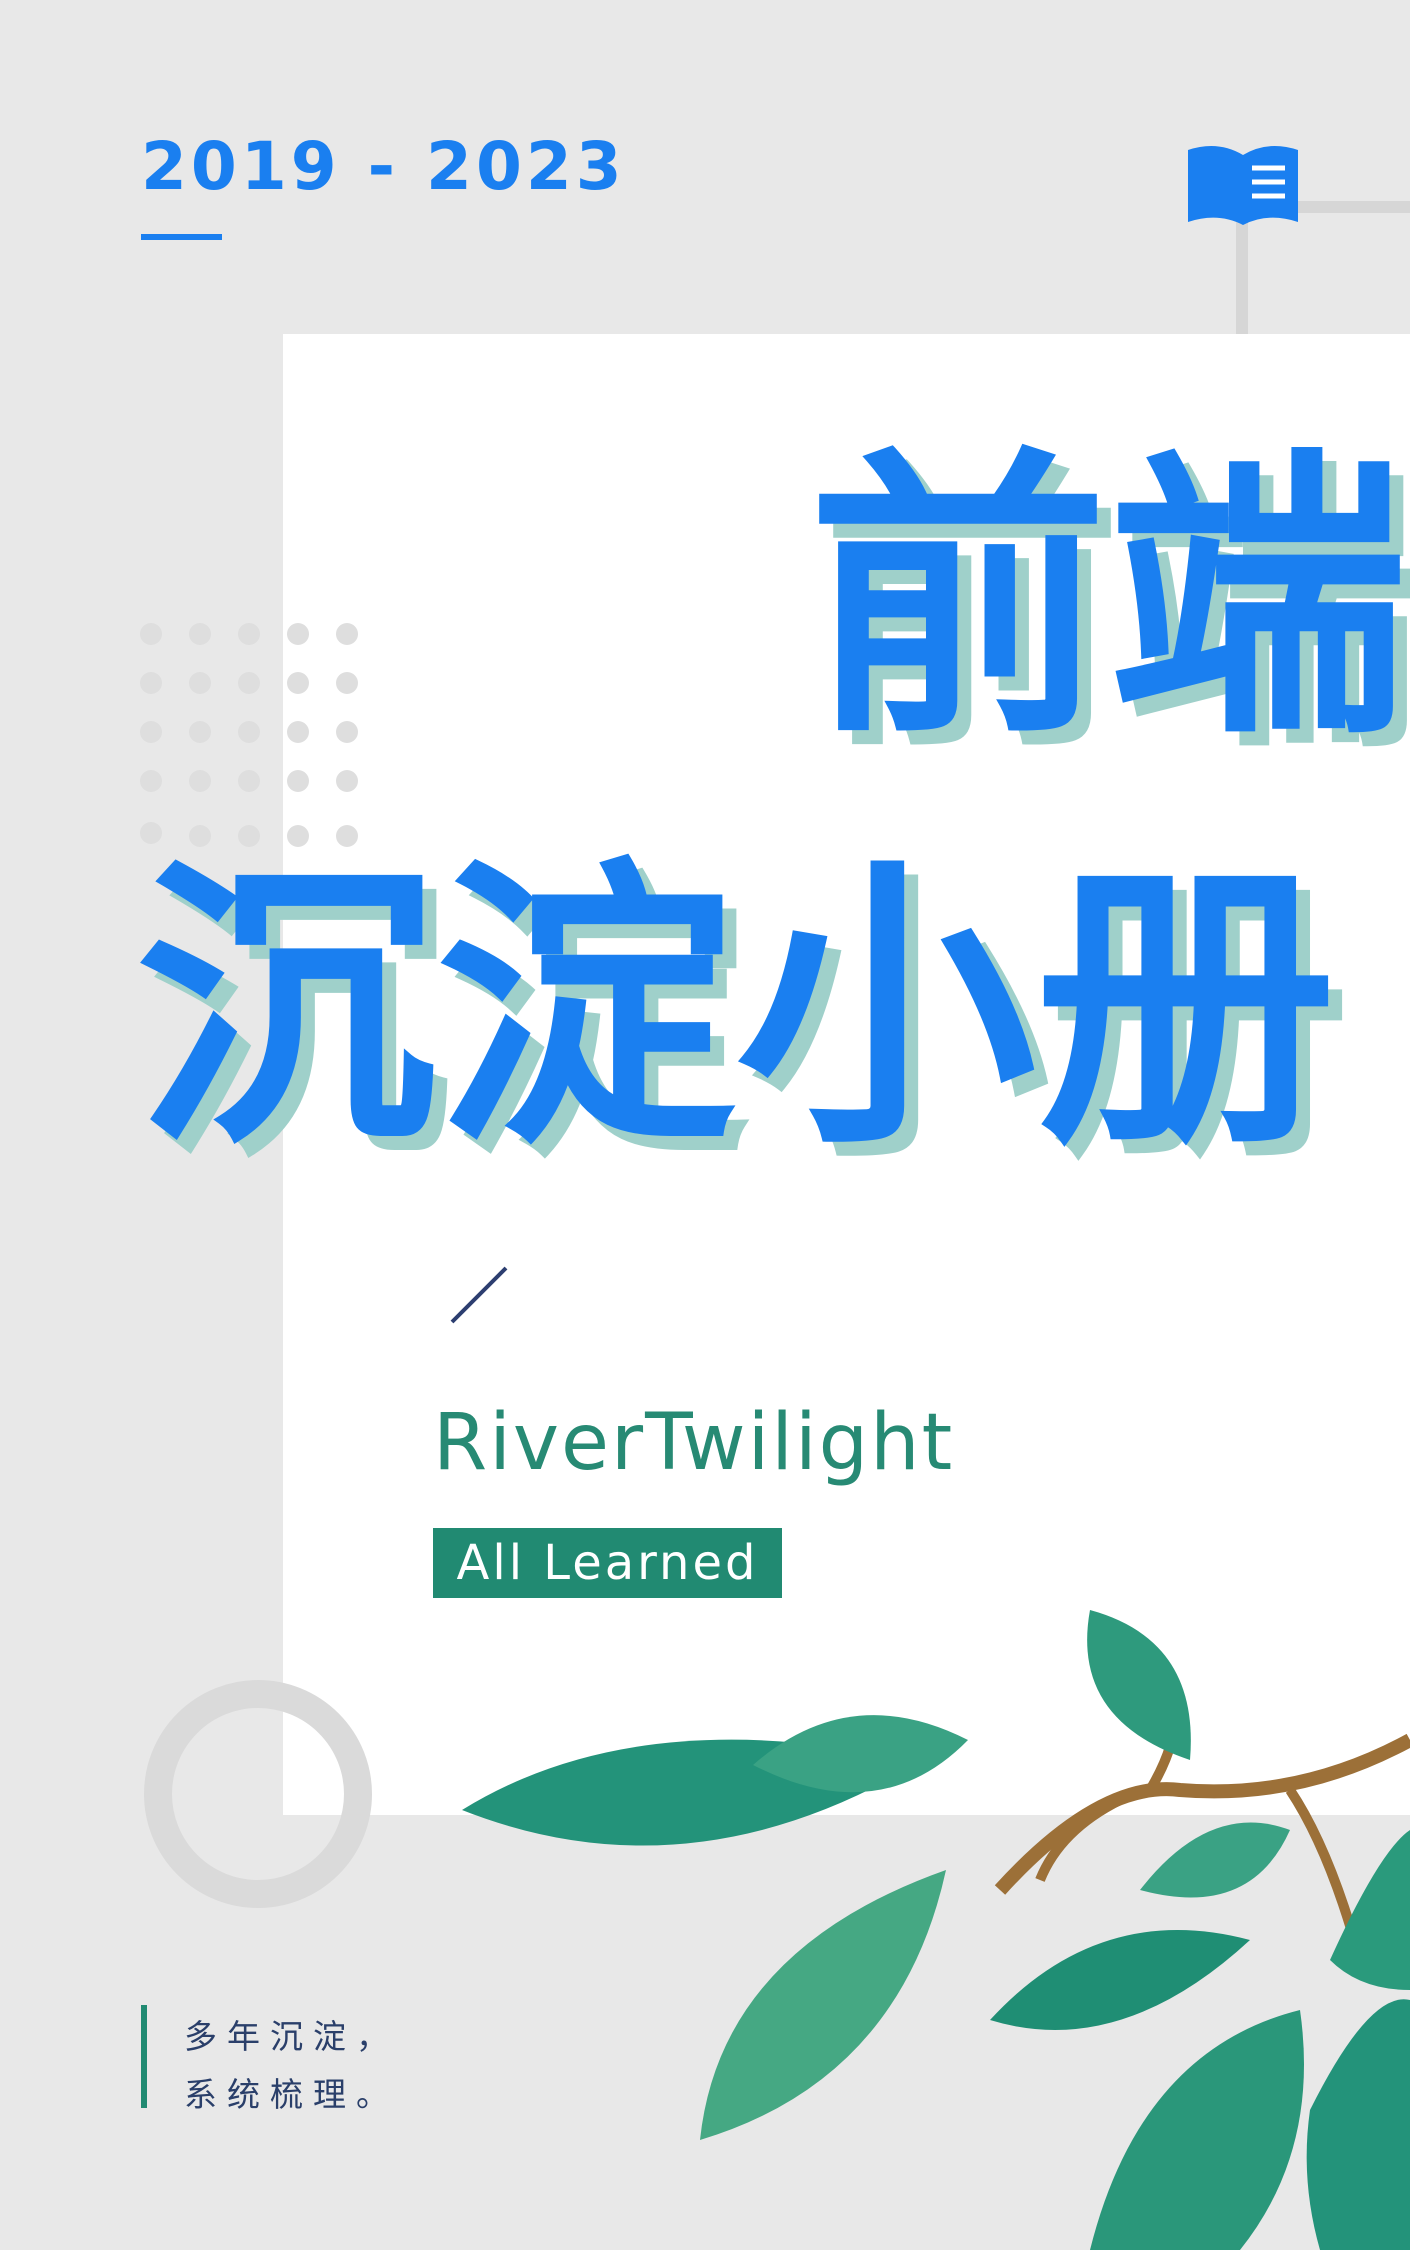 The width and height of the screenshot is (1410, 2250). What do you see at coordinates (249, 735) in the screenshot?
I see `dot-grid` at bounding box center [249, 735].